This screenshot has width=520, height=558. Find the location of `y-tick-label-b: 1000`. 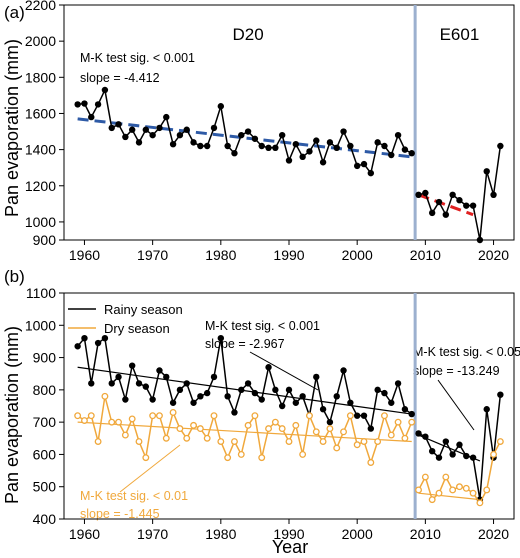

y-tick-label-b: 1000 is located at coordinates (40, 325).